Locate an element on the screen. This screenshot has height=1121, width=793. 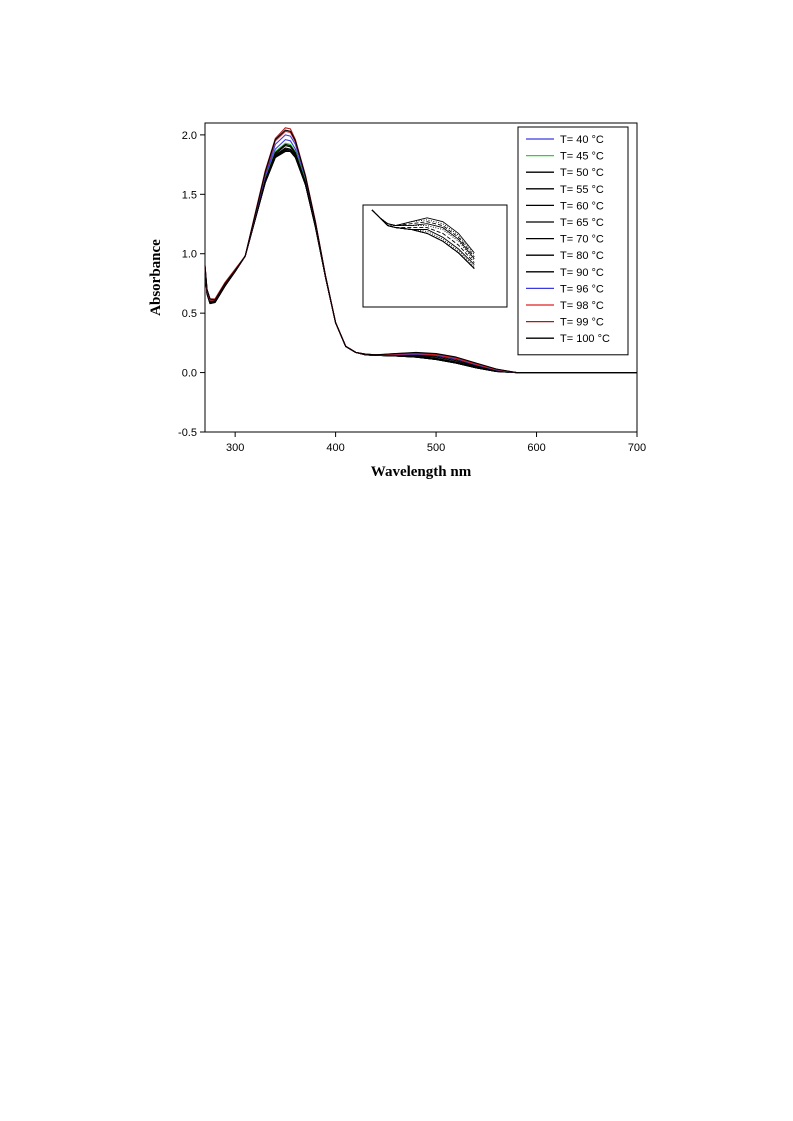
legend-label-5: T= 65 °C is located at coordinates (582, 223).